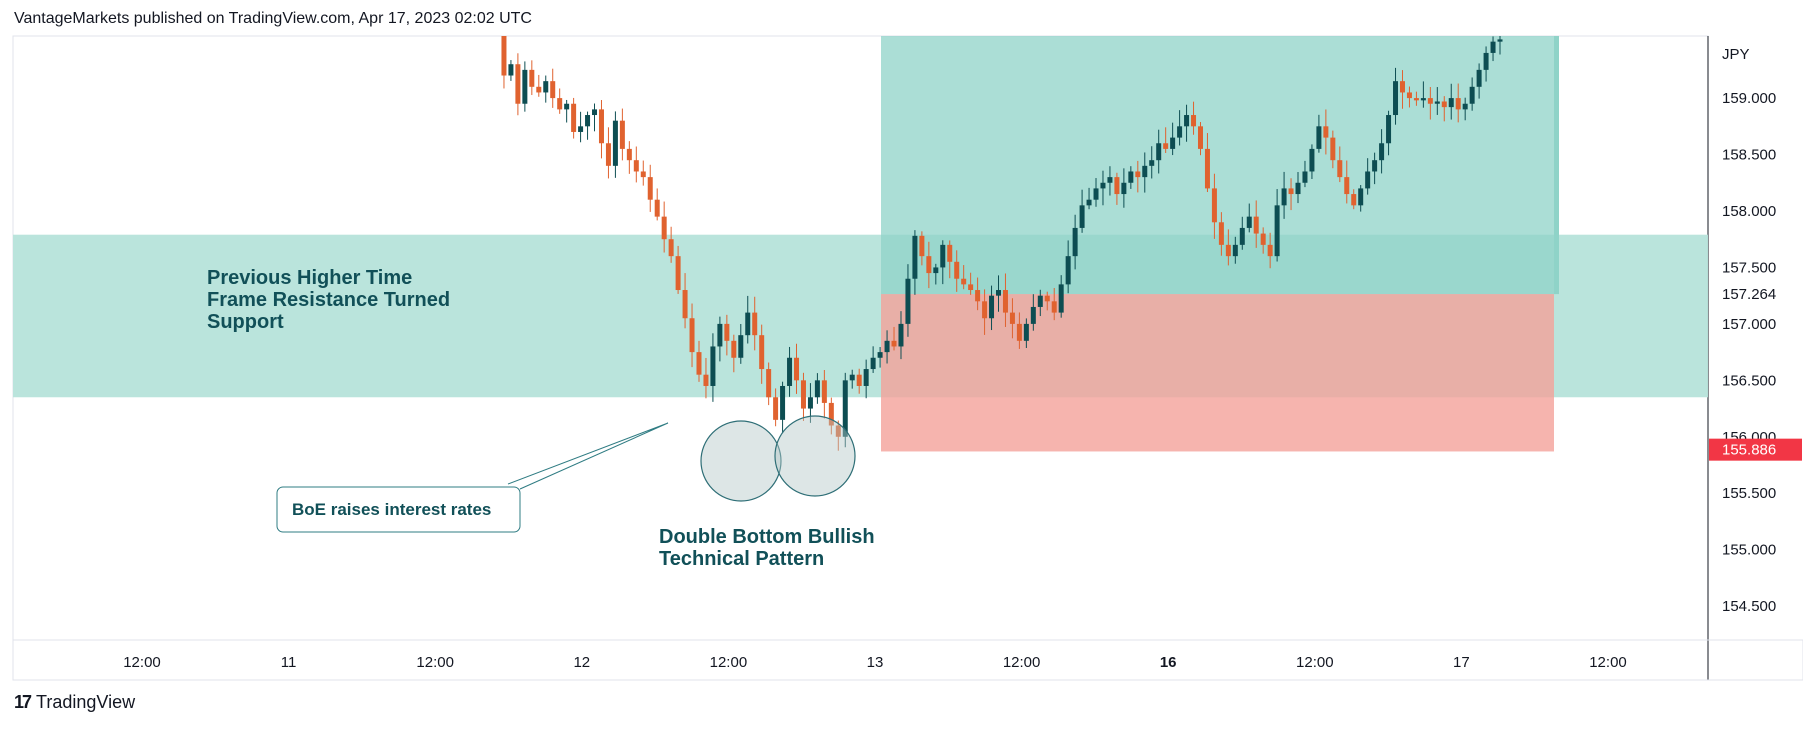 This screenshot has width=1803, height=733. I want to click on current-price-badge, so click(1755, 449).